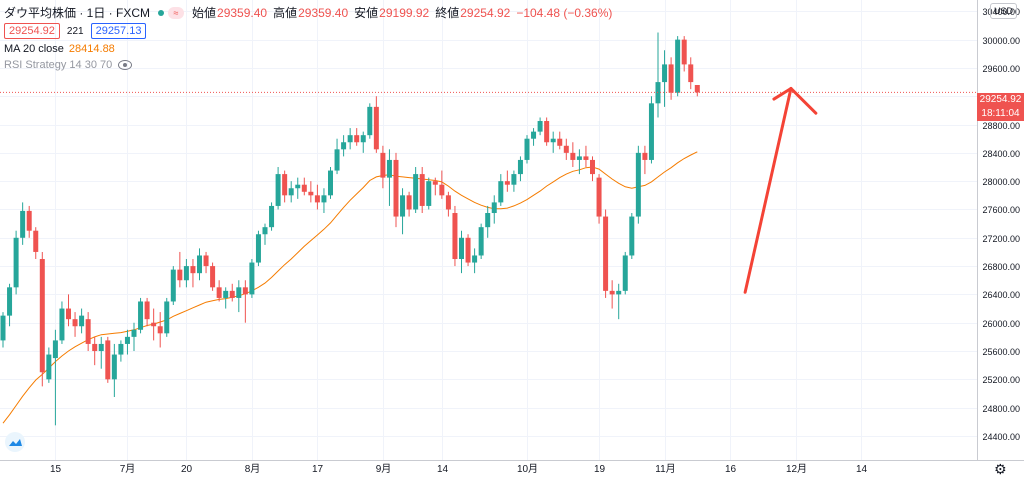 The width and height of the screenshot is (1024, 478). What do you see at coordinates (1001, 352) in the screenshot?
I see `price-tick-label: 25600.00` at bounding box center [1001, 352].